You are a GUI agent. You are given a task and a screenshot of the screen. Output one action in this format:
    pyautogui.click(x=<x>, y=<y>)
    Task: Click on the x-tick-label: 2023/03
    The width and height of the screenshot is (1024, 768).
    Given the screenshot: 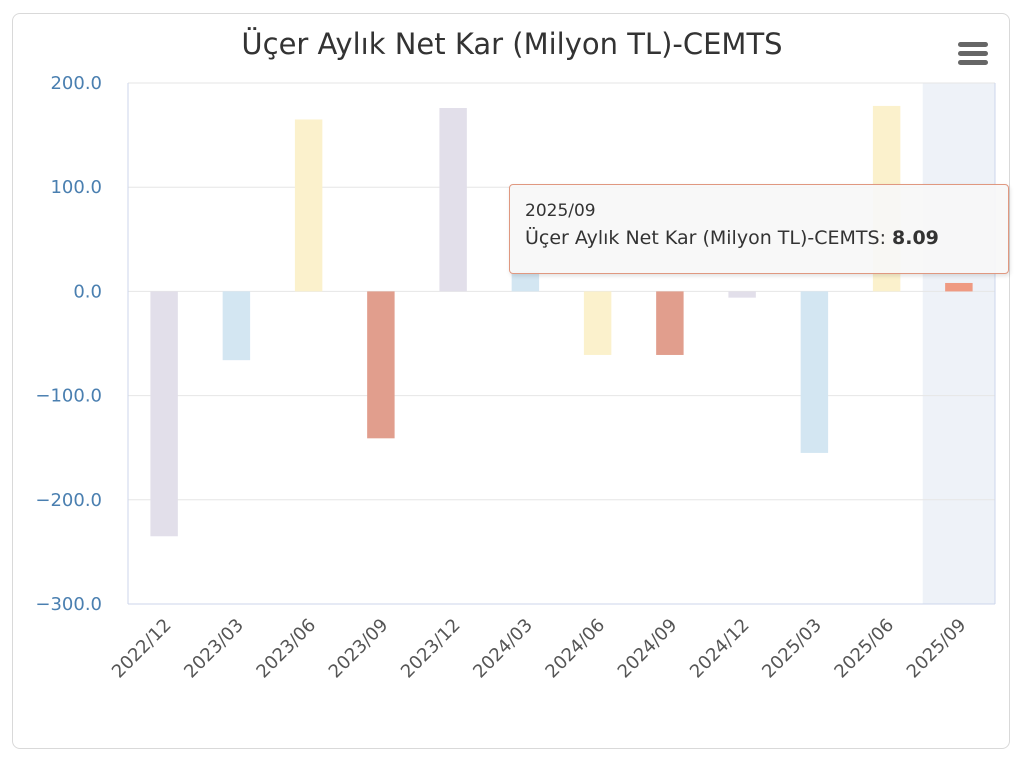 What is the action you would take?
    pyautogui.click(x=214, y=649)
    